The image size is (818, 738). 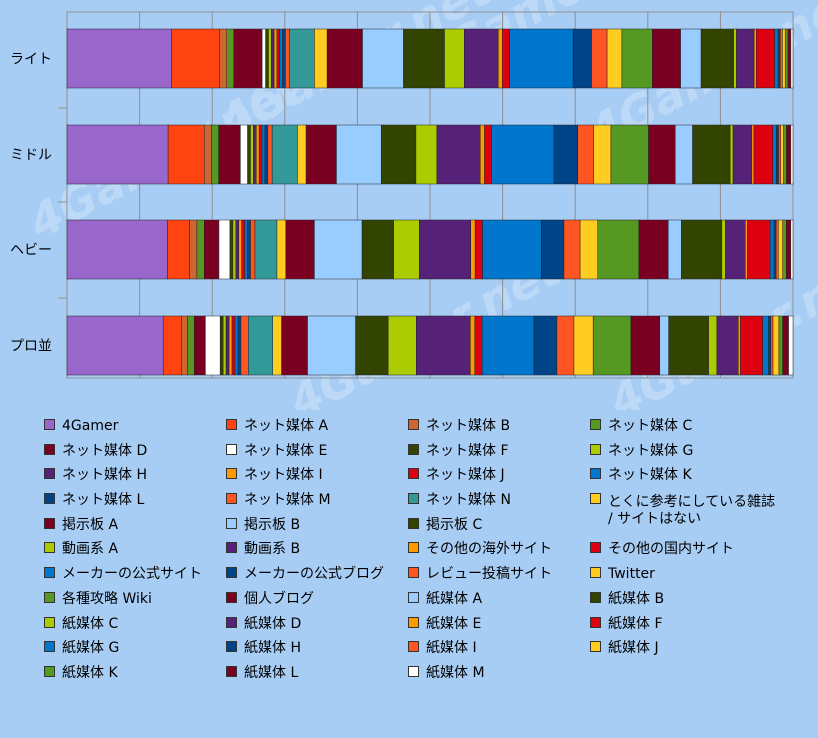 What do you see at coordinates (212, 249) in the screenshot?
I see `bar-segment: ネット媒体 D: 2` at bounding box center [212, 249].